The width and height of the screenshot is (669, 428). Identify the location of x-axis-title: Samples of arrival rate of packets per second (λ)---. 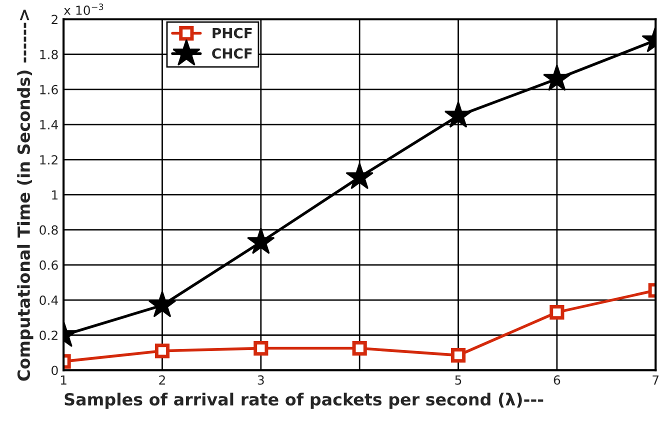
(304, 400).